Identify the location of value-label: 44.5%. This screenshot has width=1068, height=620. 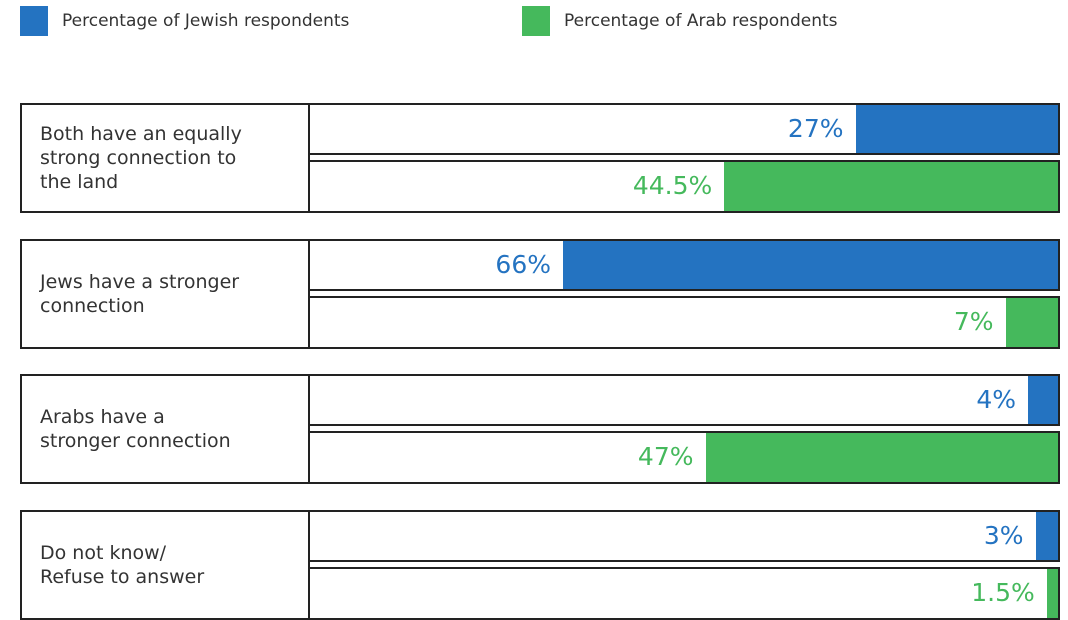
(672, 185).